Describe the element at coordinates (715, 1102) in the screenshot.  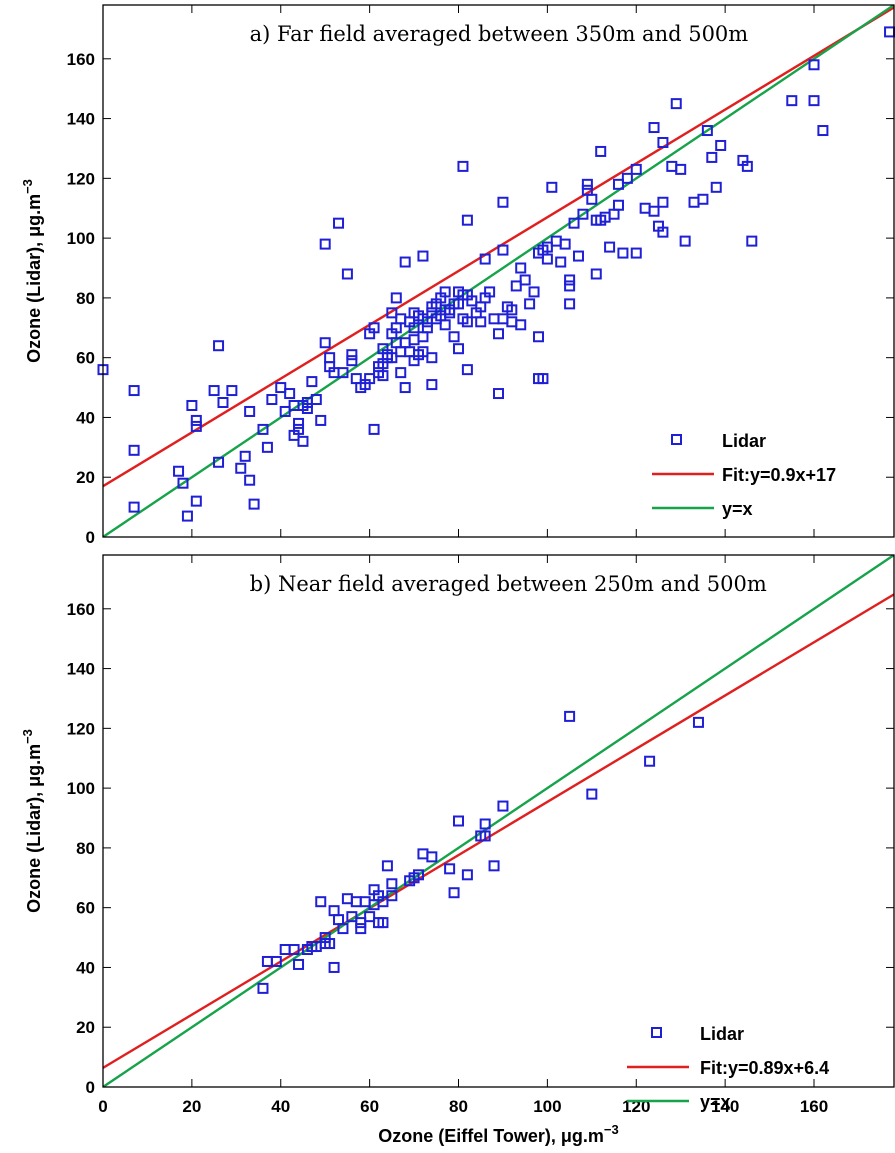
I see `legend-label: y=x` at that location.